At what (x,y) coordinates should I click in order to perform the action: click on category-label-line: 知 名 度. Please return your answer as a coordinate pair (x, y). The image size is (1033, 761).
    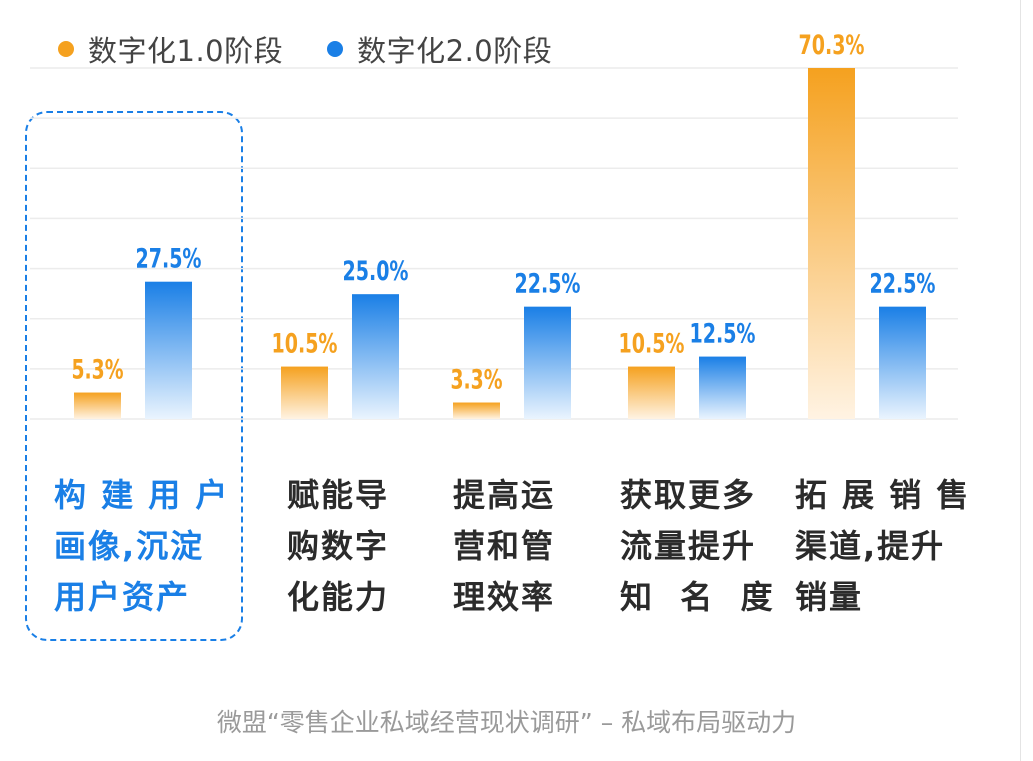
    Looking at the image, I should click on (697, 597).